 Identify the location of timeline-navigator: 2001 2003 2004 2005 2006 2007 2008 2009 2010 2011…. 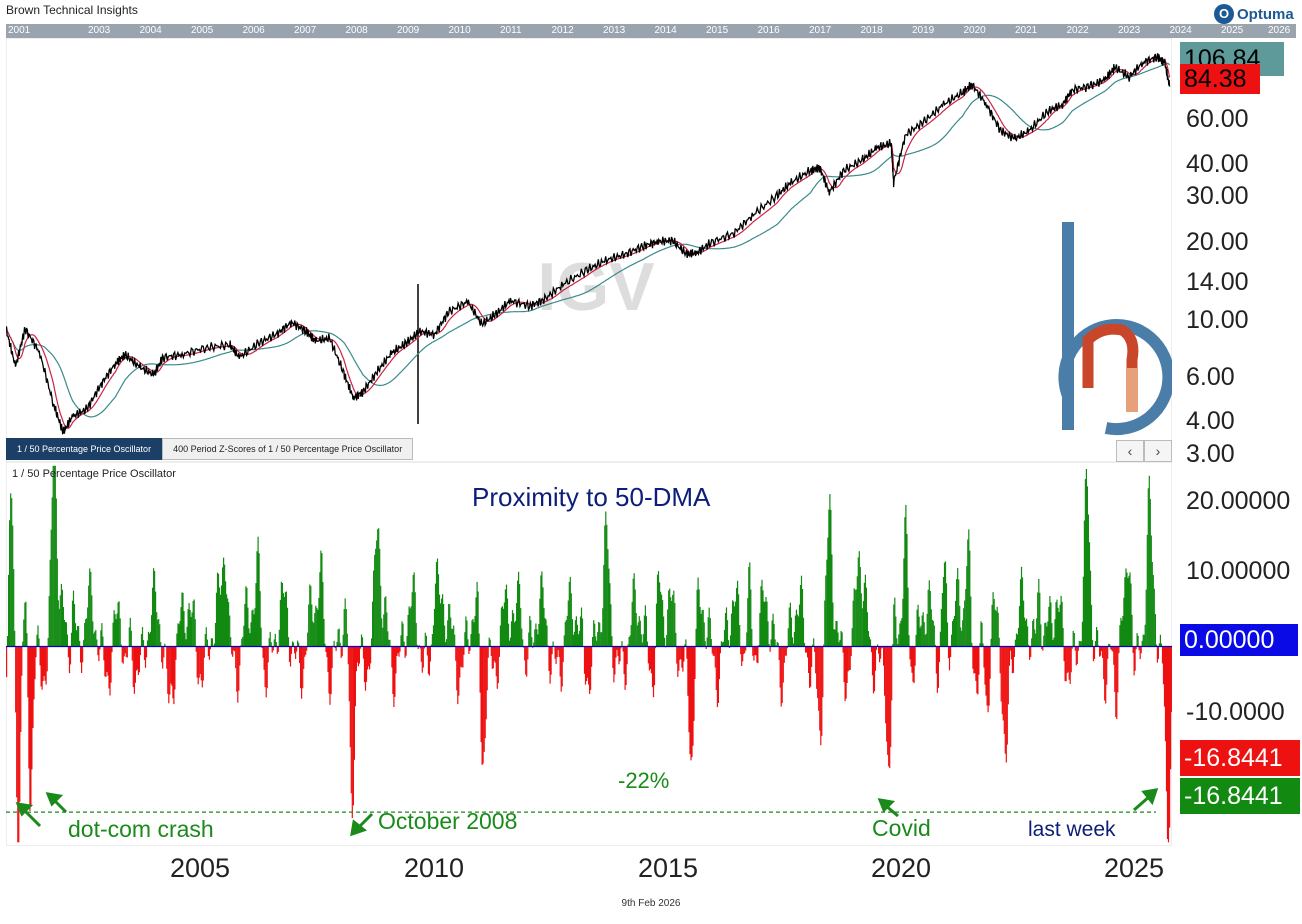
(651, 31).